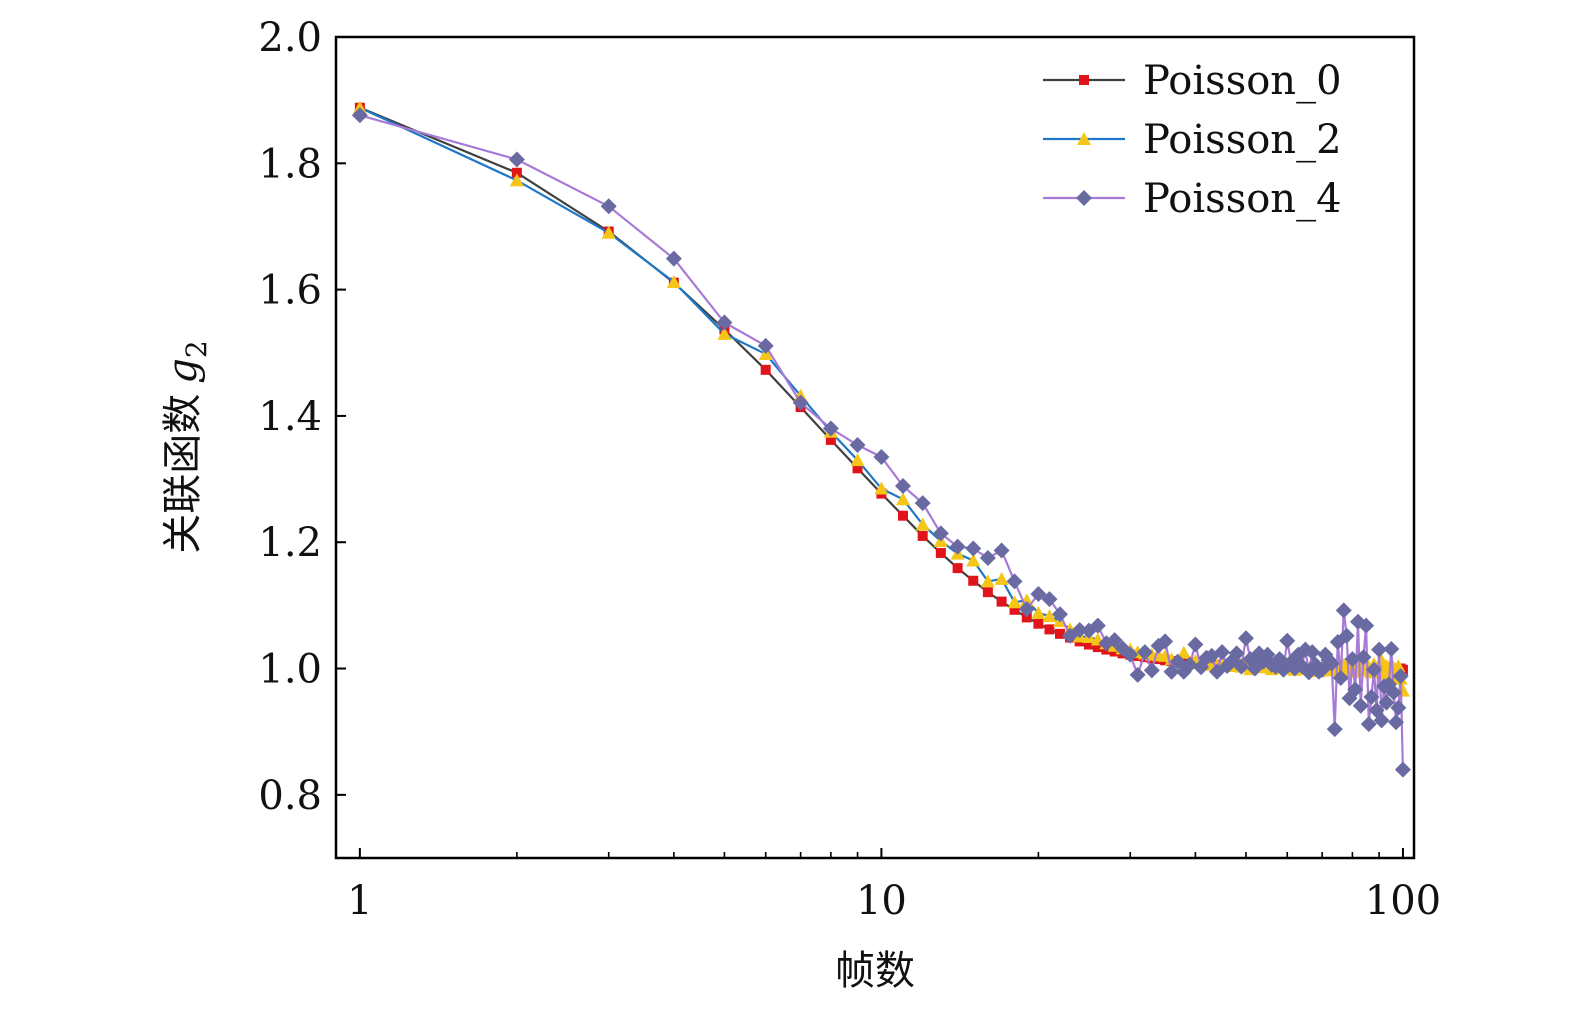  What do you see at coordinates (359, 901) in the screenshot?
I see `x-tick-label: 1` at bounding box center [359, 901].